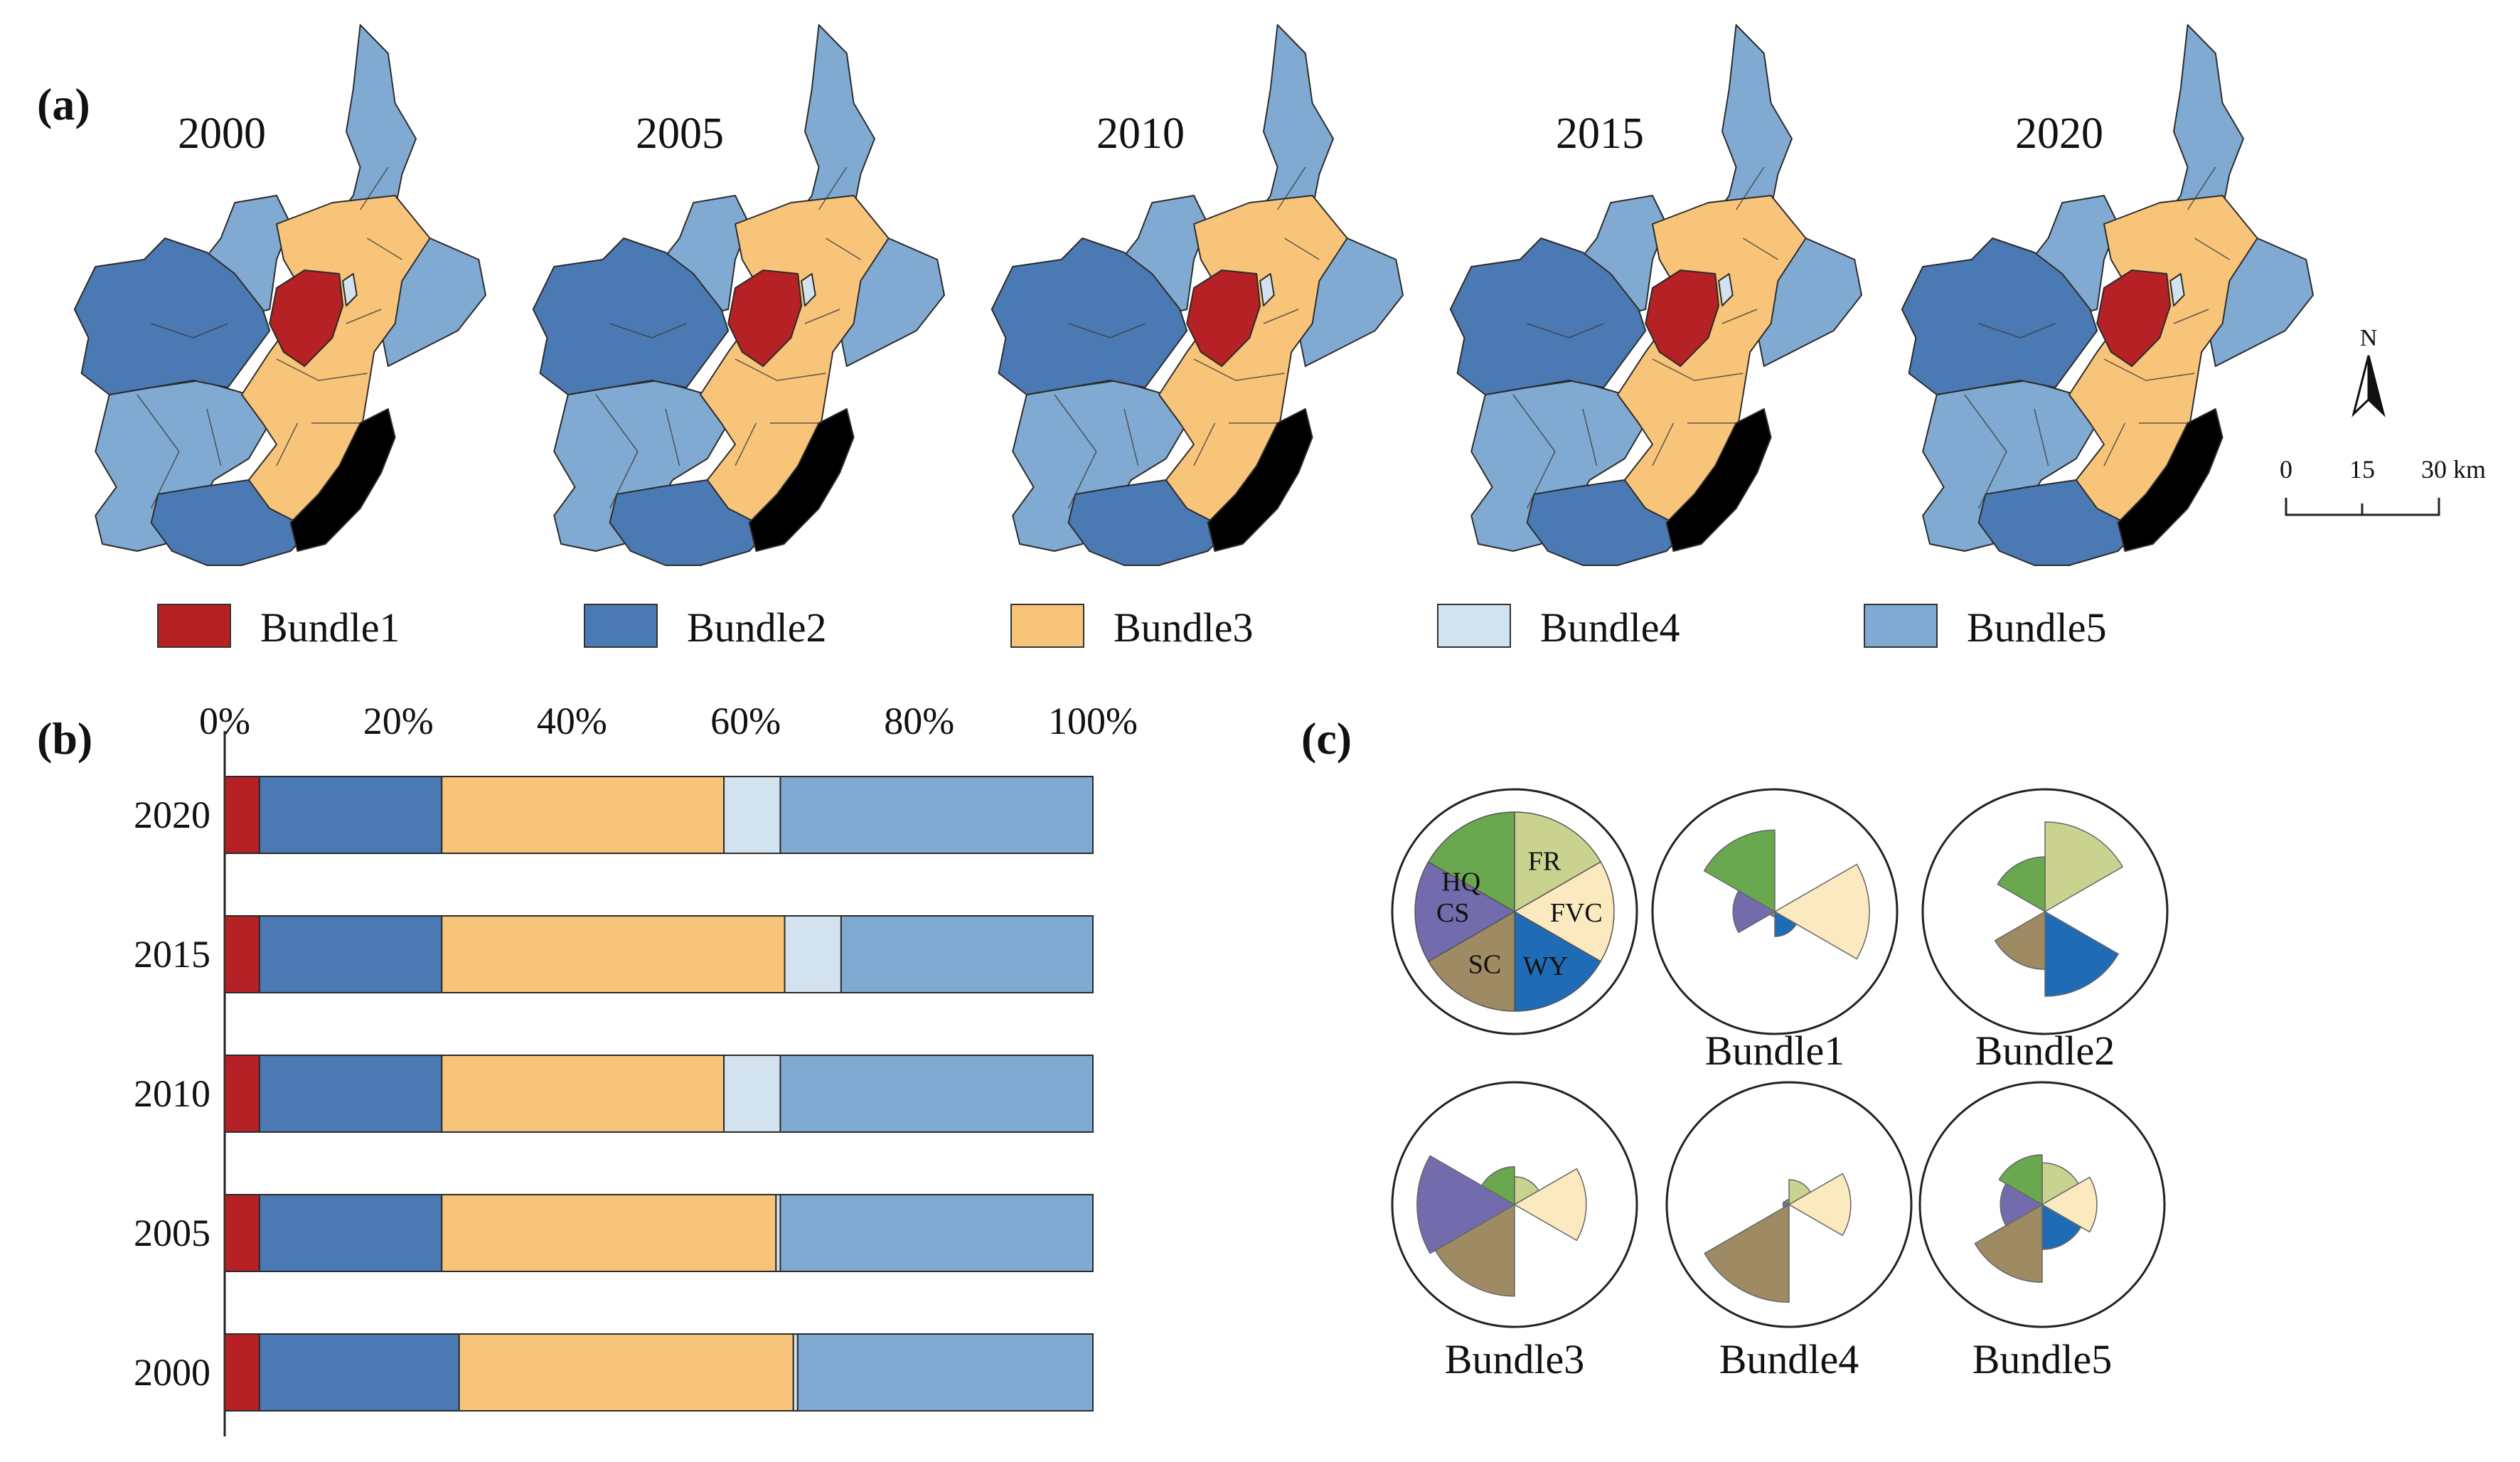 This screenshot has height=1462, width=2520. Describe the element at coordinates (2037, 627) in the screenshot. I see `legend-label-bundle5: Bundle5` at that location.